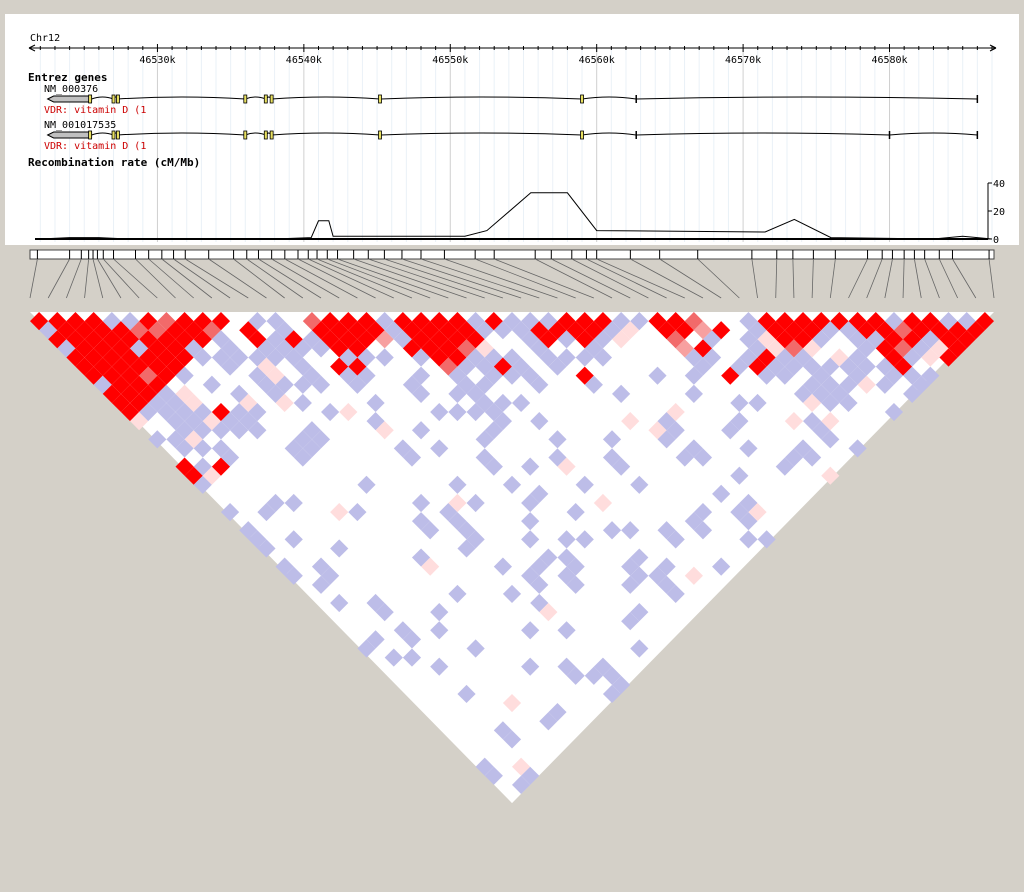  Describe the element at coordinates (999, 184) in the screenshot. I see `recombination-y-tick-label: 40` at that location.